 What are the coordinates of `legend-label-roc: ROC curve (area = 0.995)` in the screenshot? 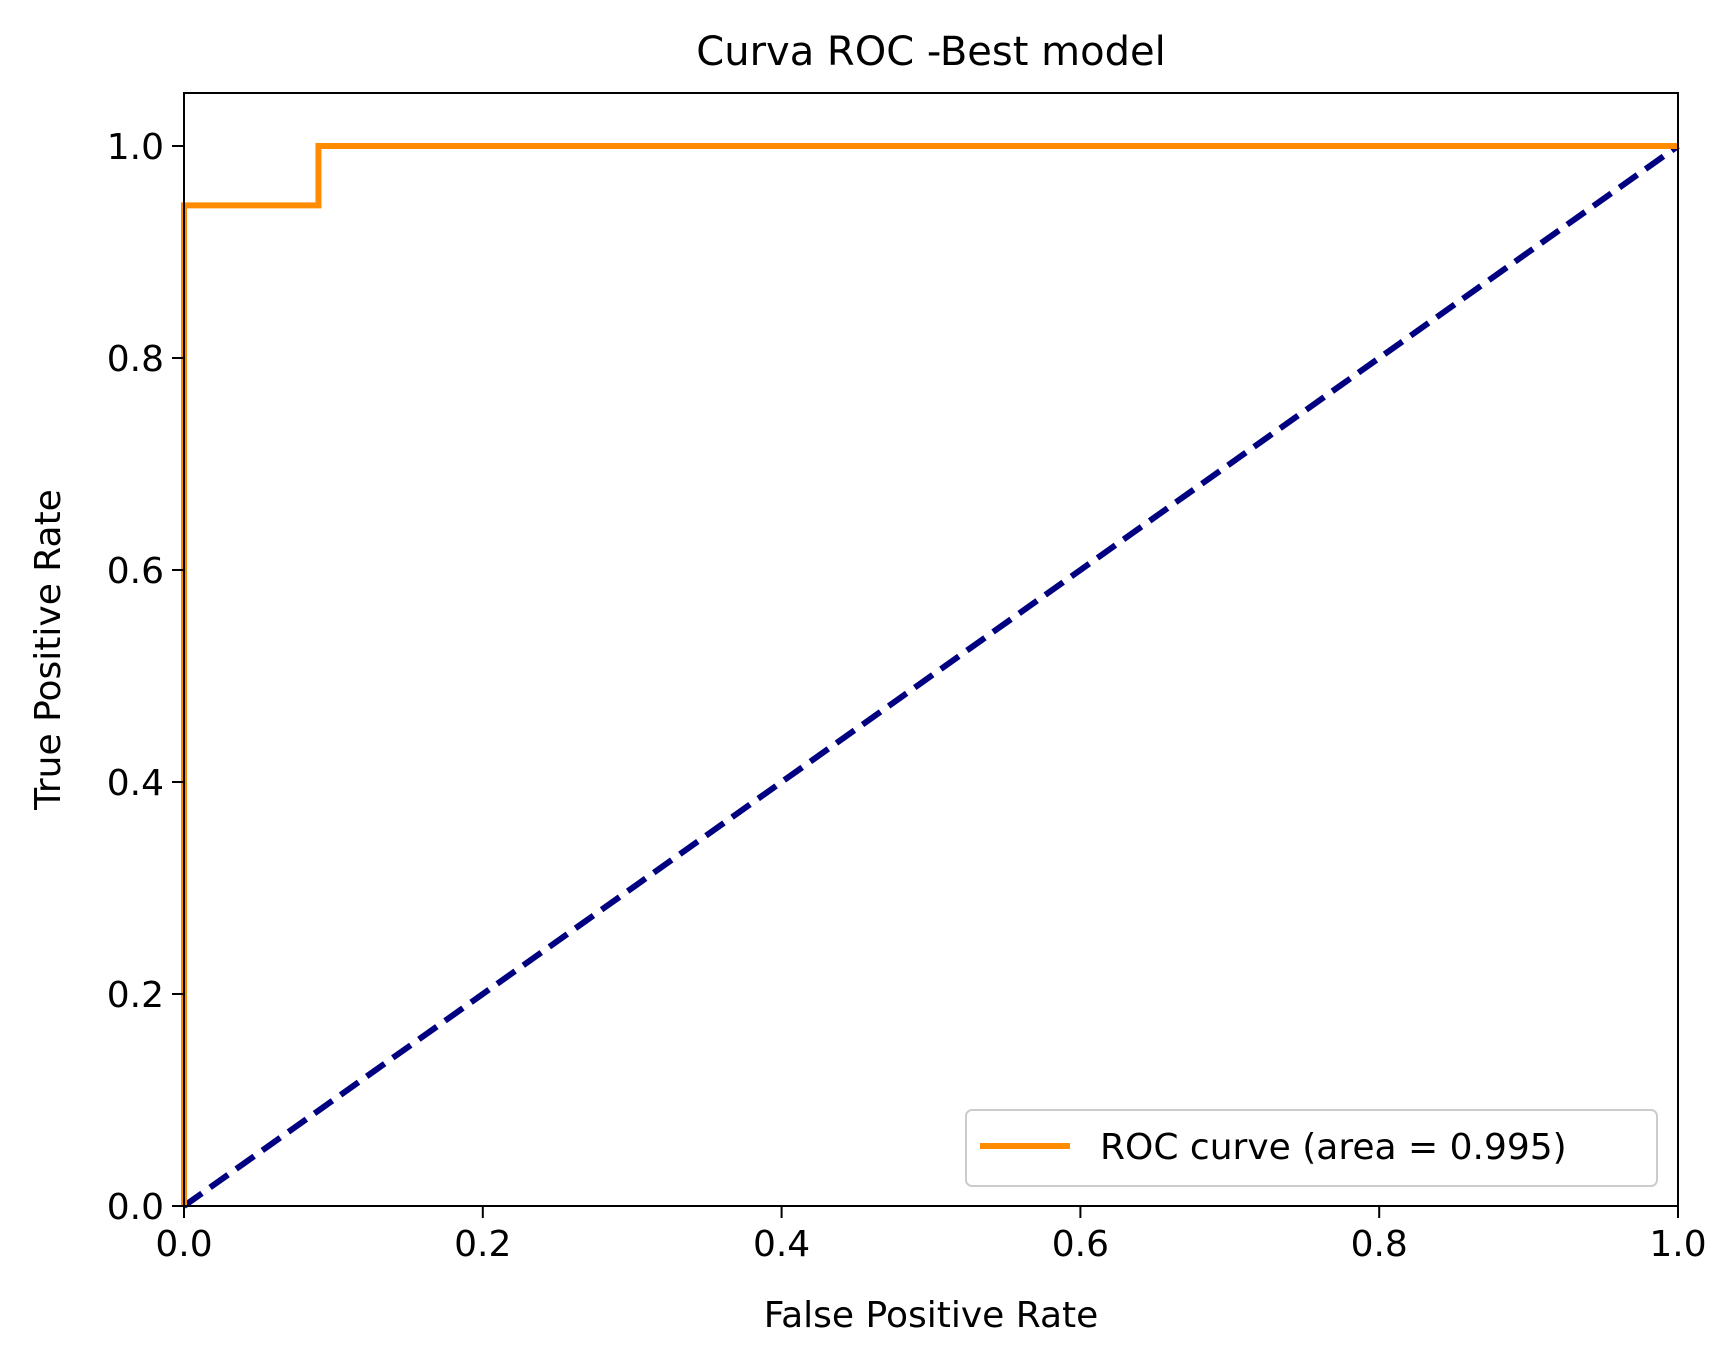 It's located at (1333, 1147).